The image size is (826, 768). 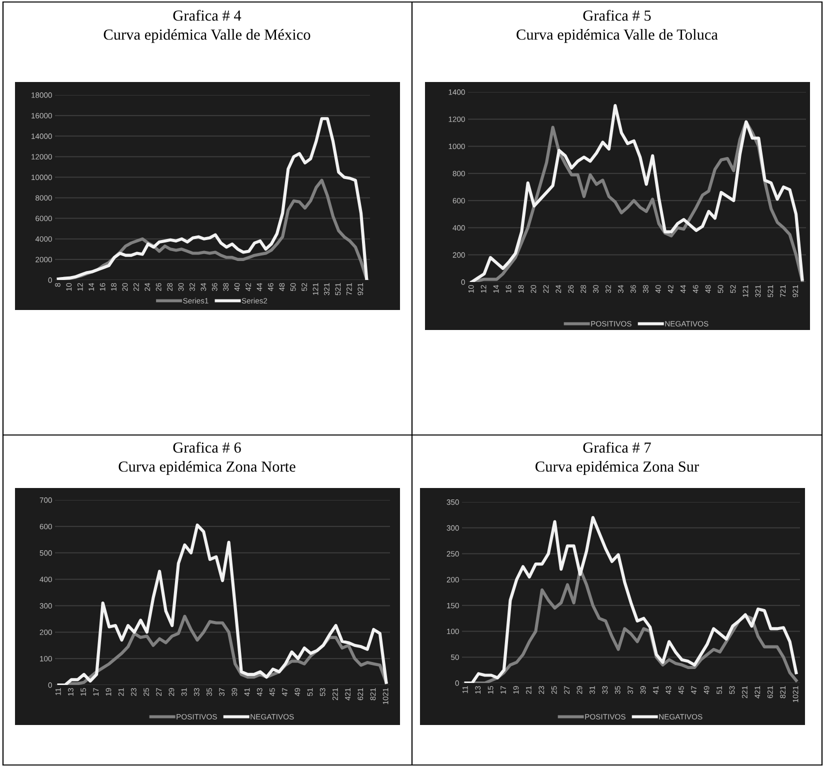 I want to click on chart-title: Grafica # 6, so click(x=207, y=447).